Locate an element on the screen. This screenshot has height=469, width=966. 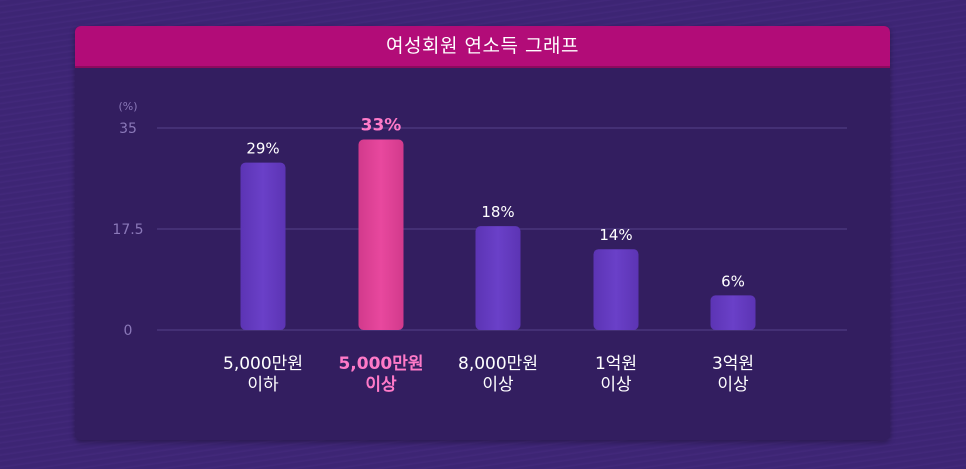
x-tick-label: 3억원 is located at coordinates (733, 364).